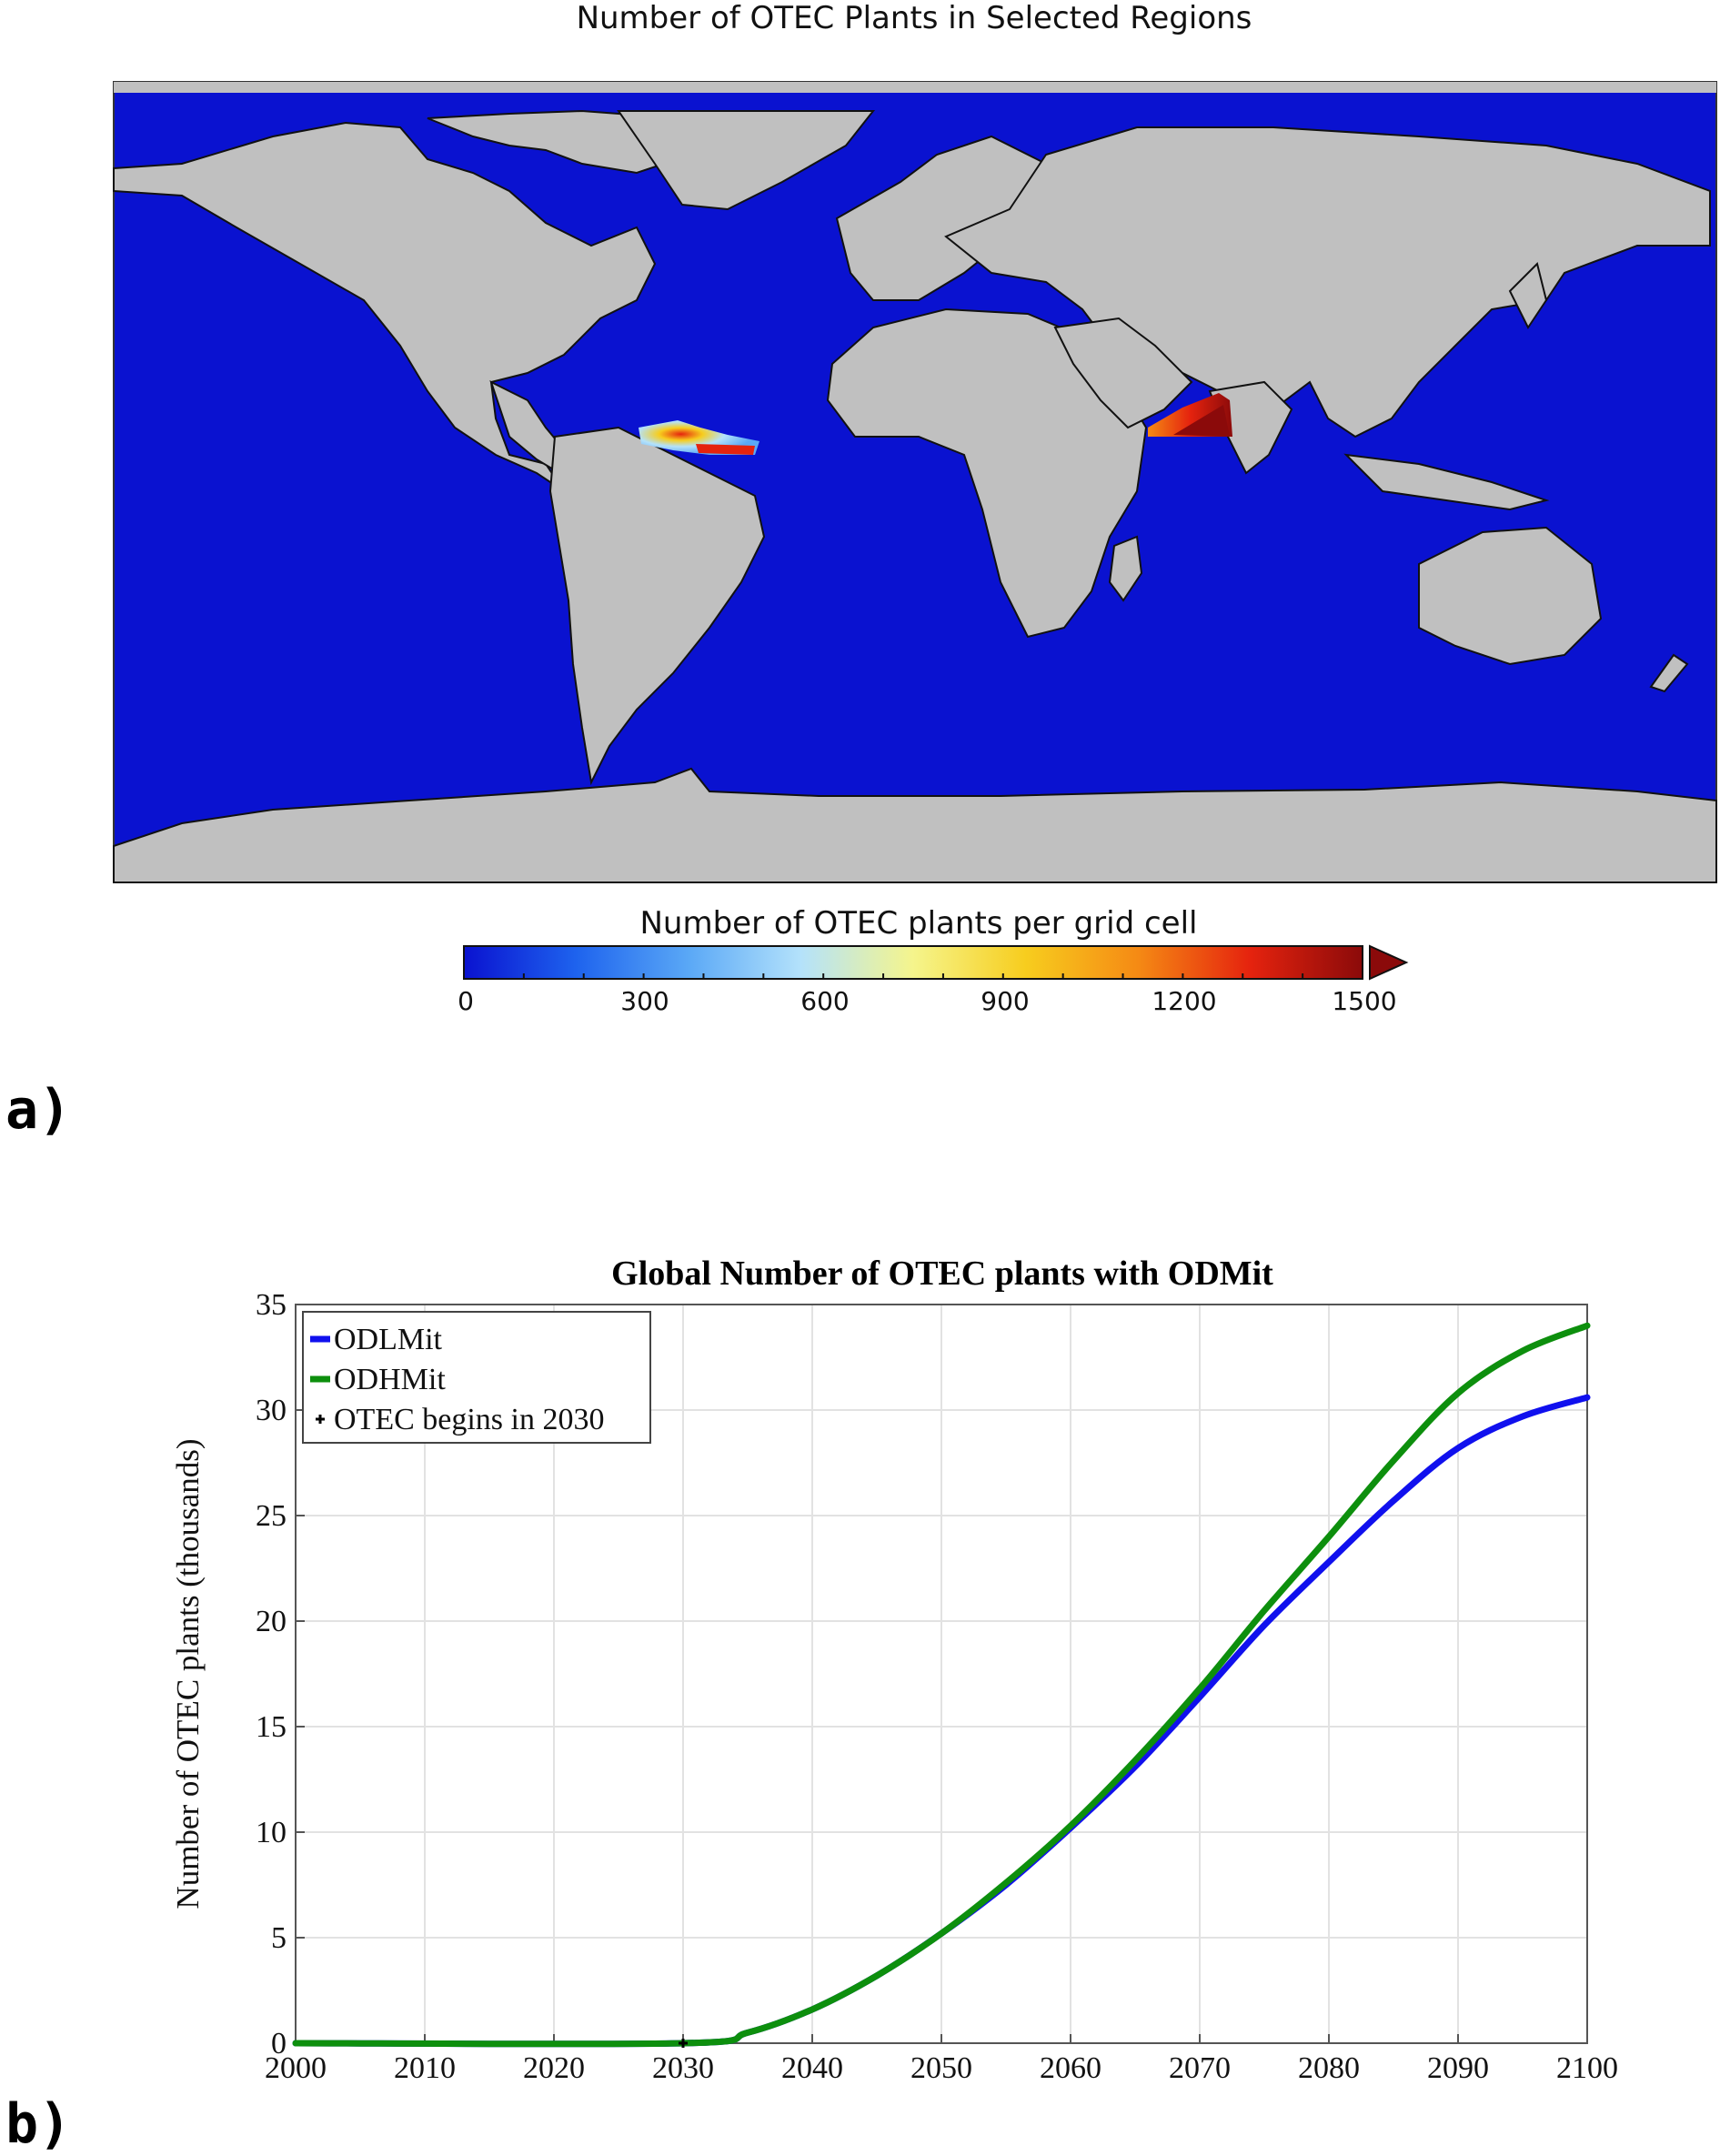  Describe the element at coordinates (1364, 1001) in the screenshot. I see `colorbar-tick-1500: 1500` at that location.